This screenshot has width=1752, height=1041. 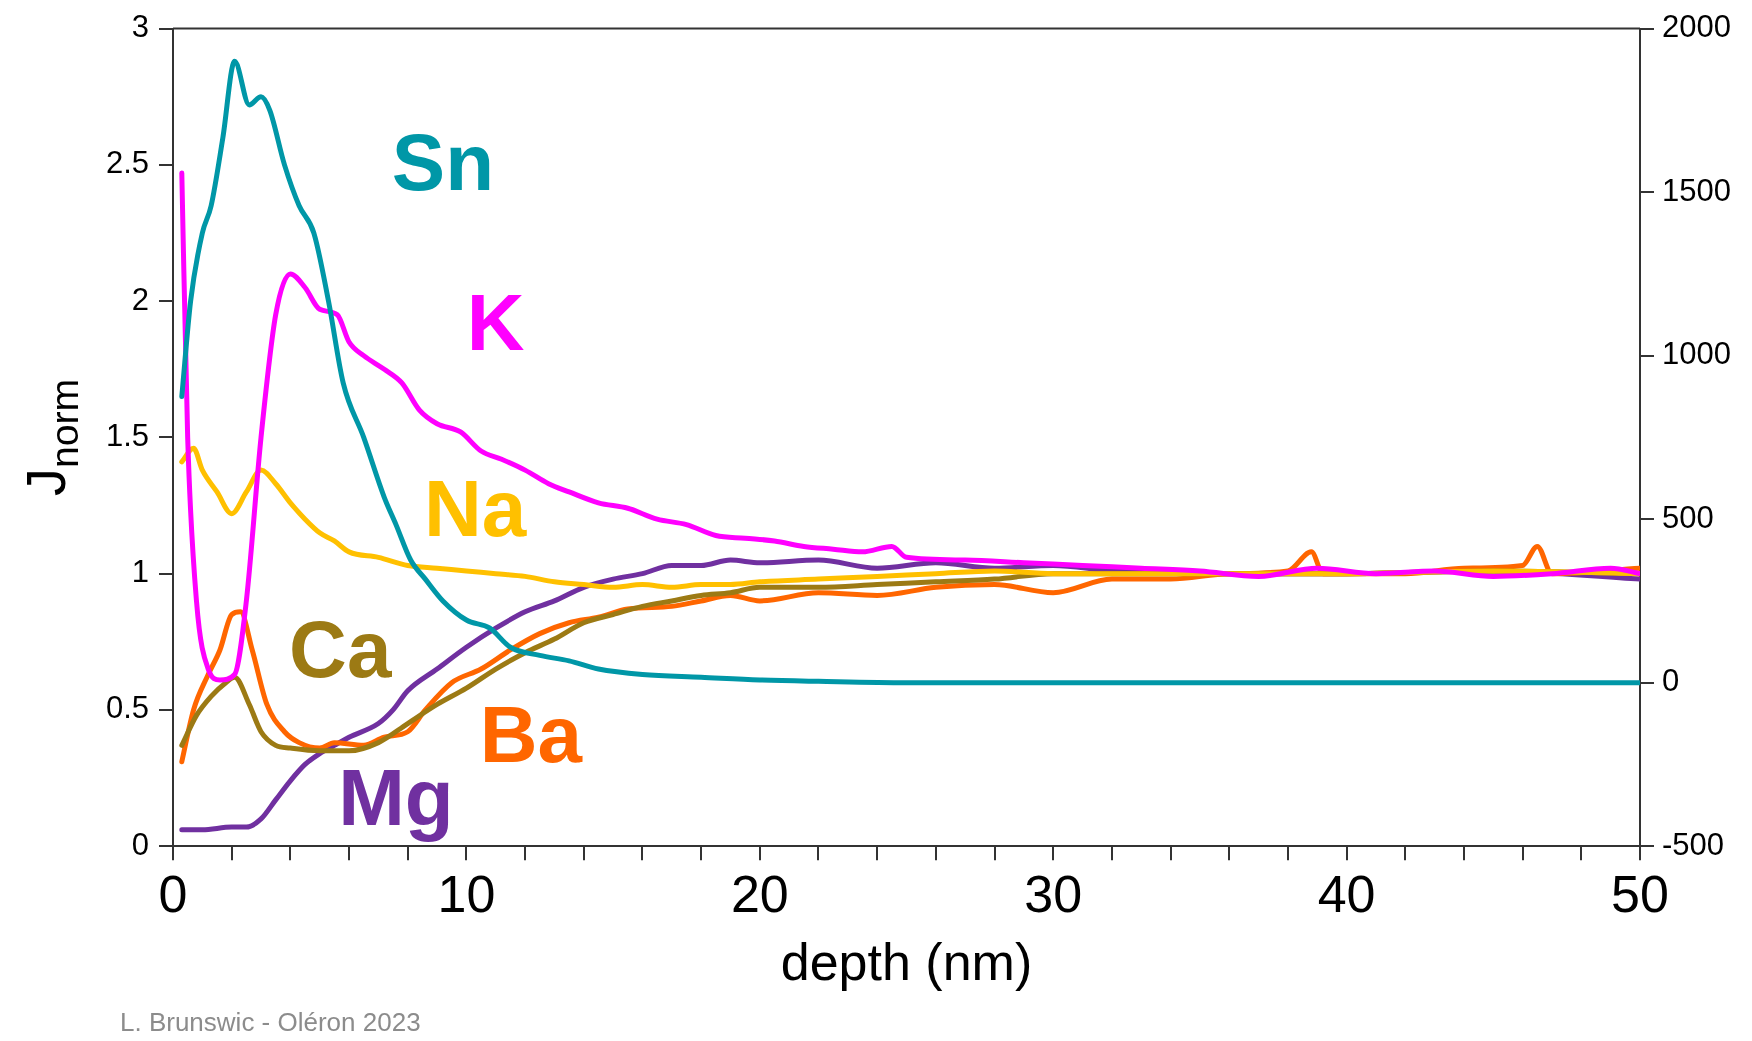 I want to click on series-label: Mg, so click(x=396, y=797).